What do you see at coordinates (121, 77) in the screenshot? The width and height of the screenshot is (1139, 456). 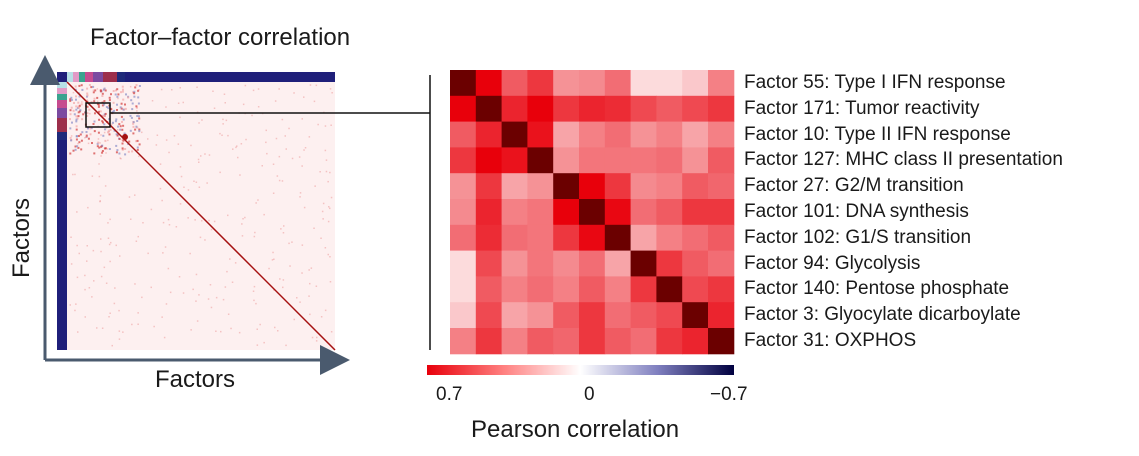 I see `top-cluster-segment` at bounding box center [121, 77].